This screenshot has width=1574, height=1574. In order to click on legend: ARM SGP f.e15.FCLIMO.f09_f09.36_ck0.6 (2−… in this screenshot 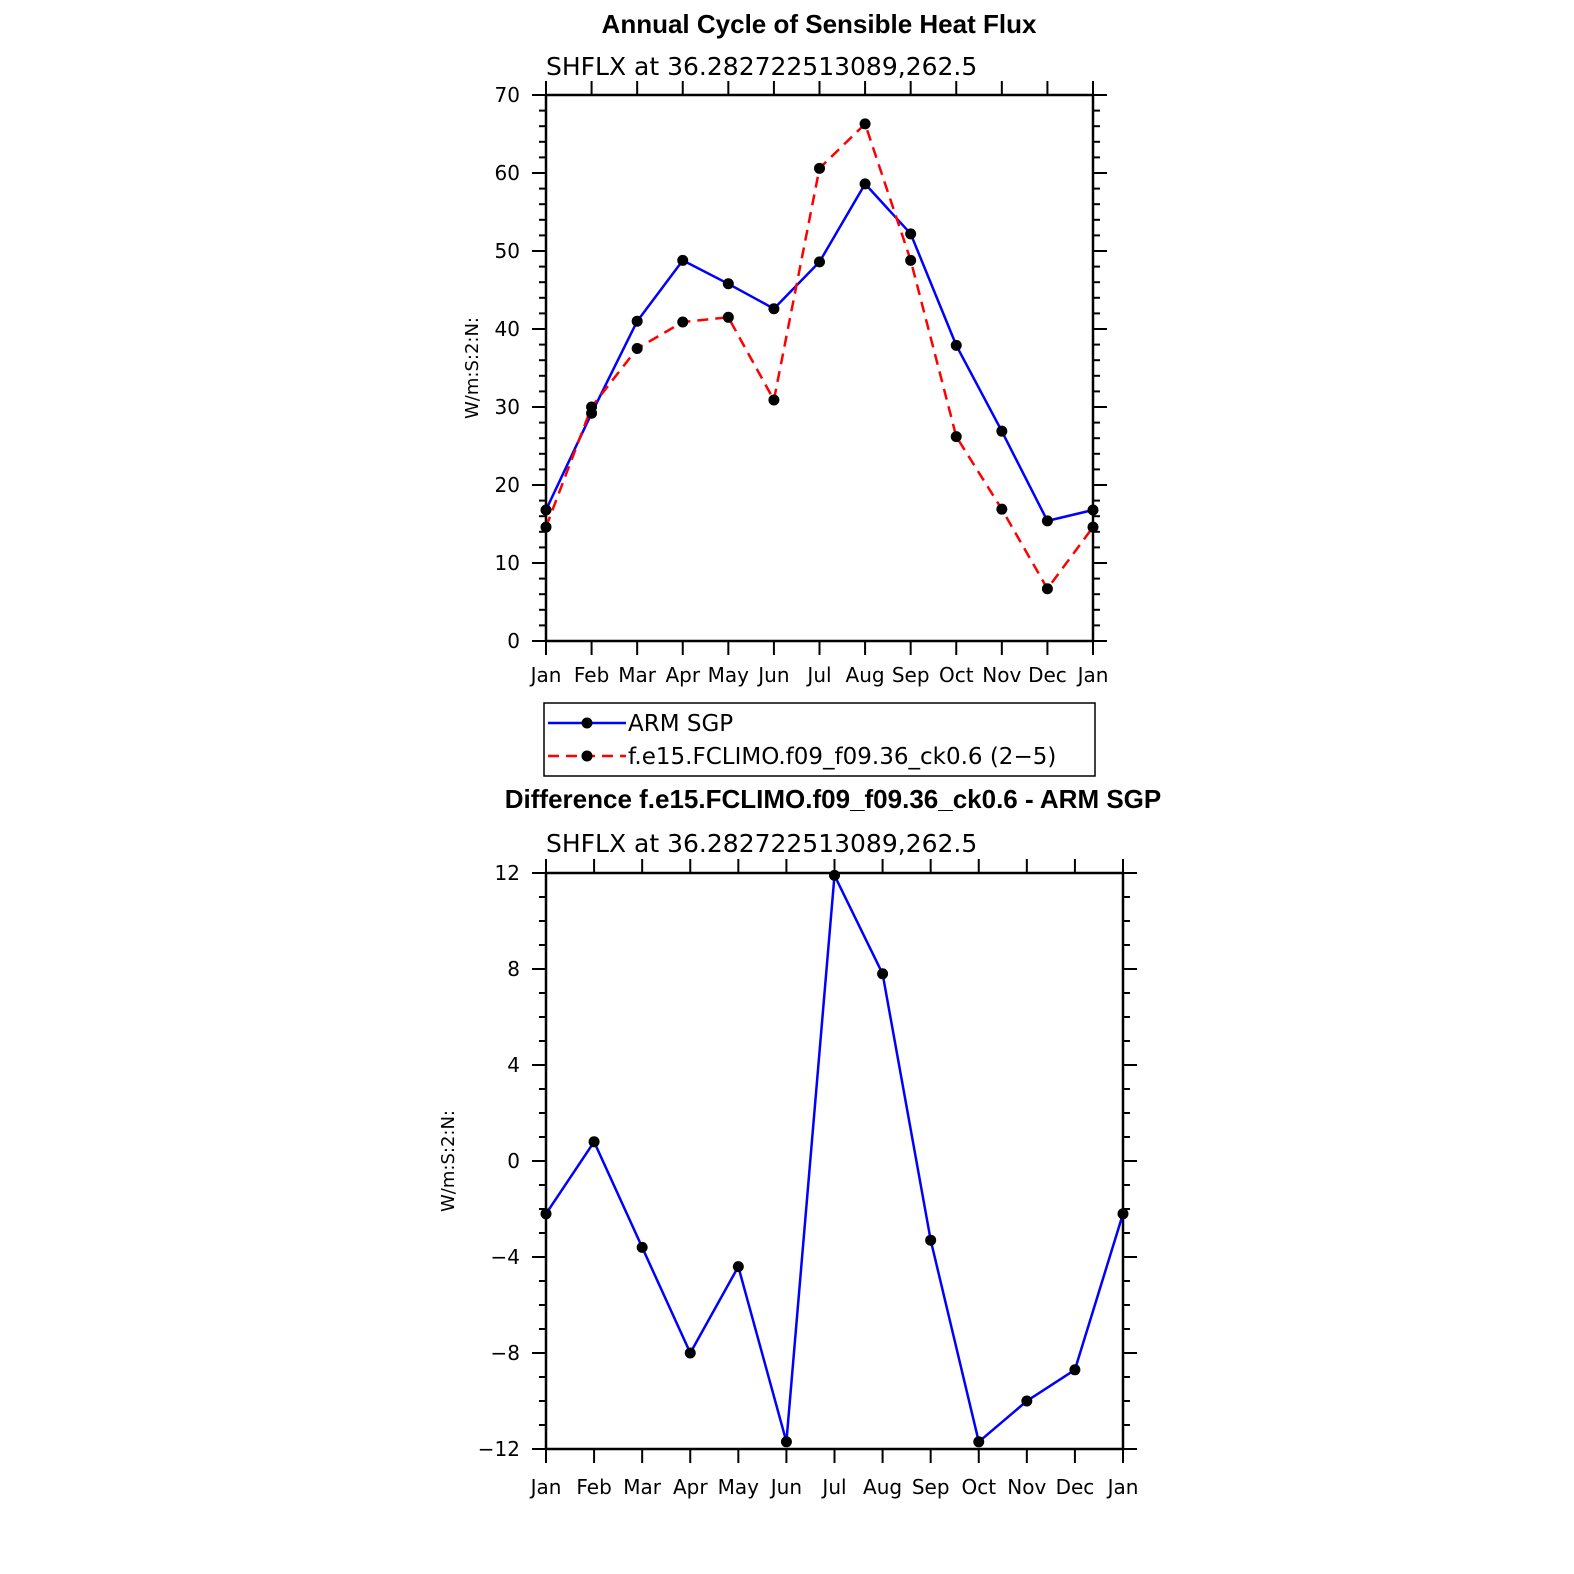, I will do `click(819, 739)`.